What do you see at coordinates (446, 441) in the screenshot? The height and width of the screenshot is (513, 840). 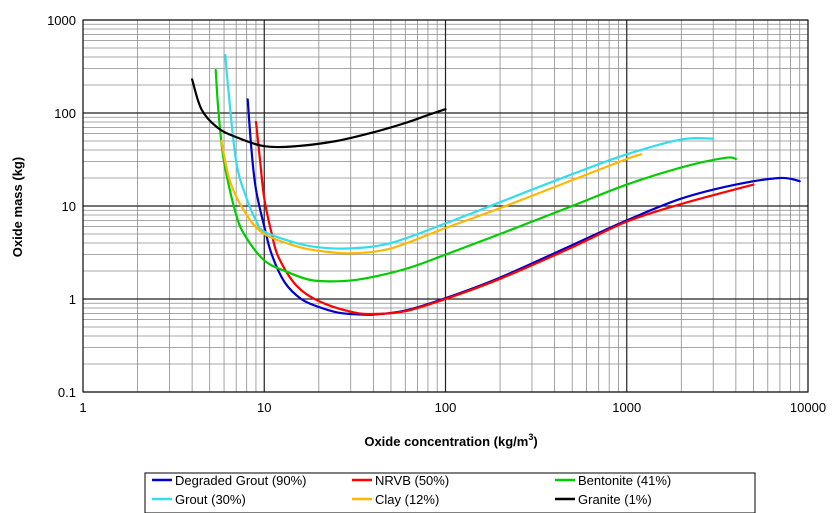 I see `x-axis-title-main: Oxide concentration (kg/m` at bounding box center [446, 441].